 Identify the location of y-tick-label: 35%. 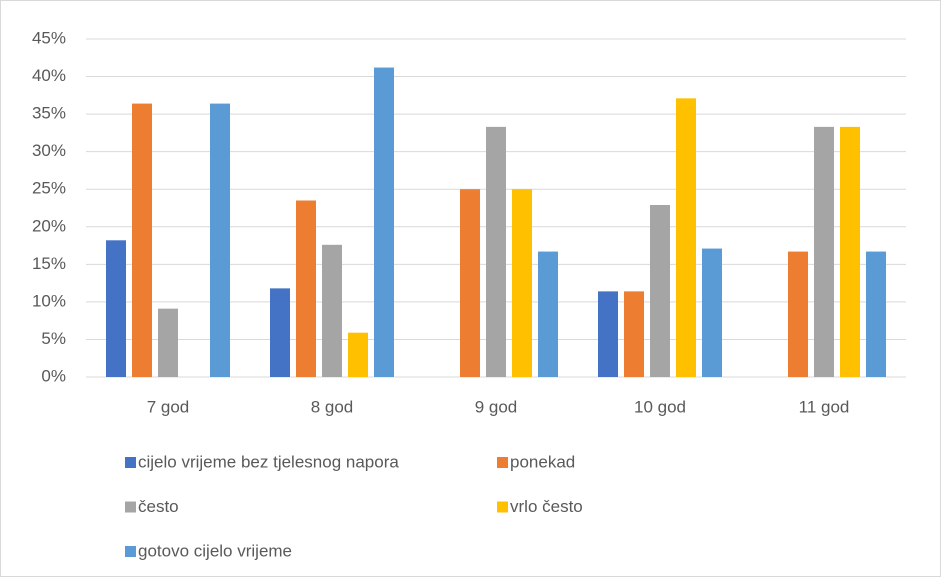
(49, 113).